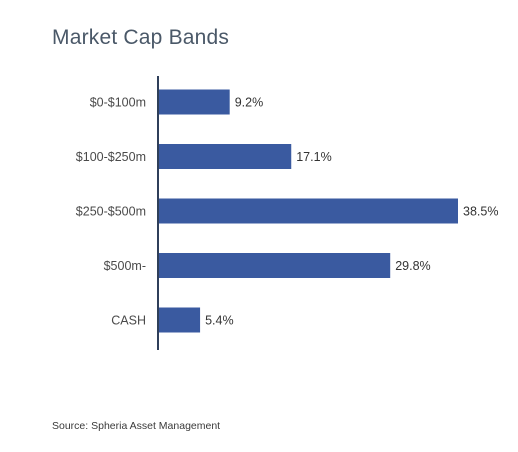 This screenshot has width=518, height=452. I want to click on source-note: Source: Spheria Asset Management, so click(136, 426).